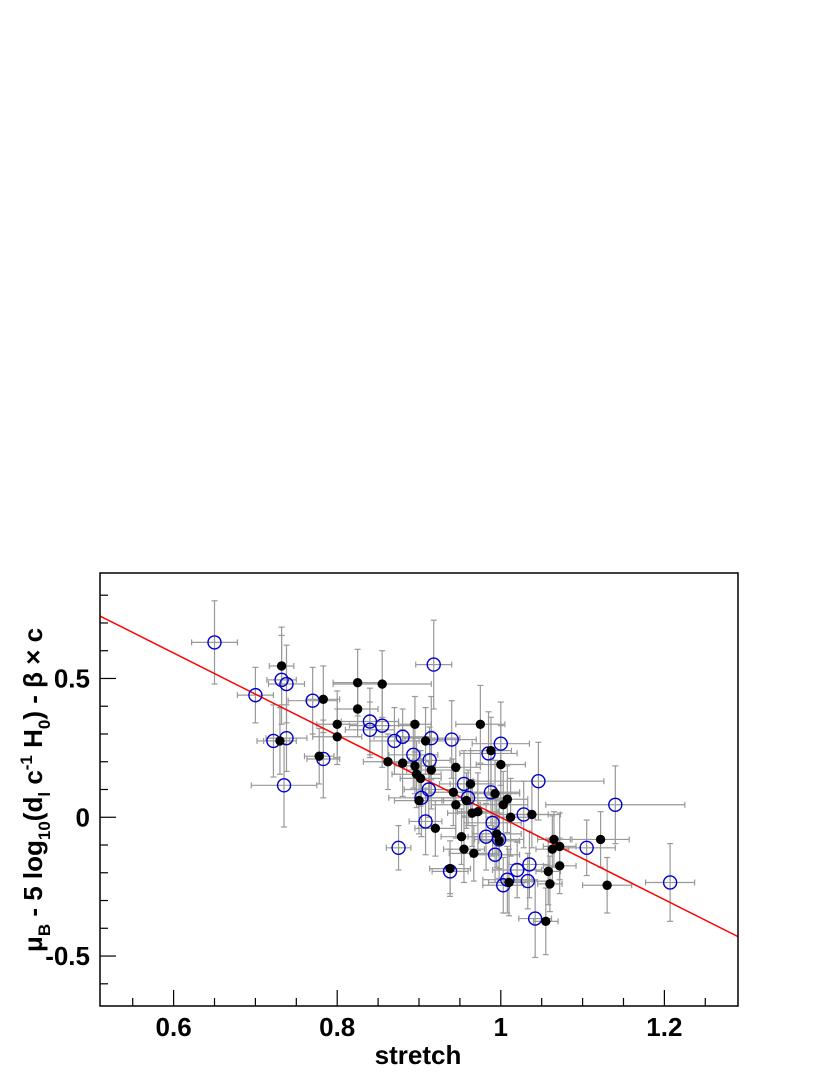 This screenshot has height=1075, width=830. I want to click on y-title-log-sub: 10, so click(44, 830).